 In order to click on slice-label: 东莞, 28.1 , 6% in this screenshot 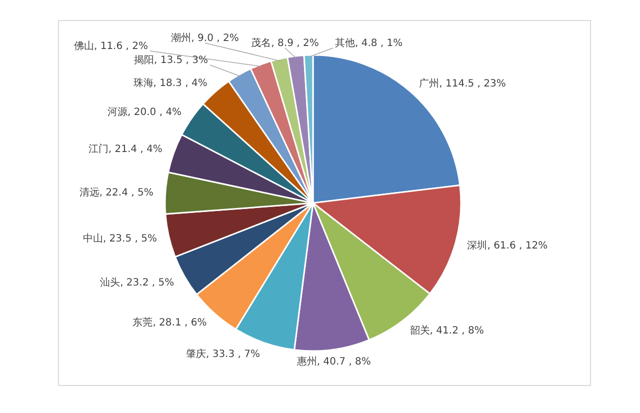, I will do `click(169, 322)`.